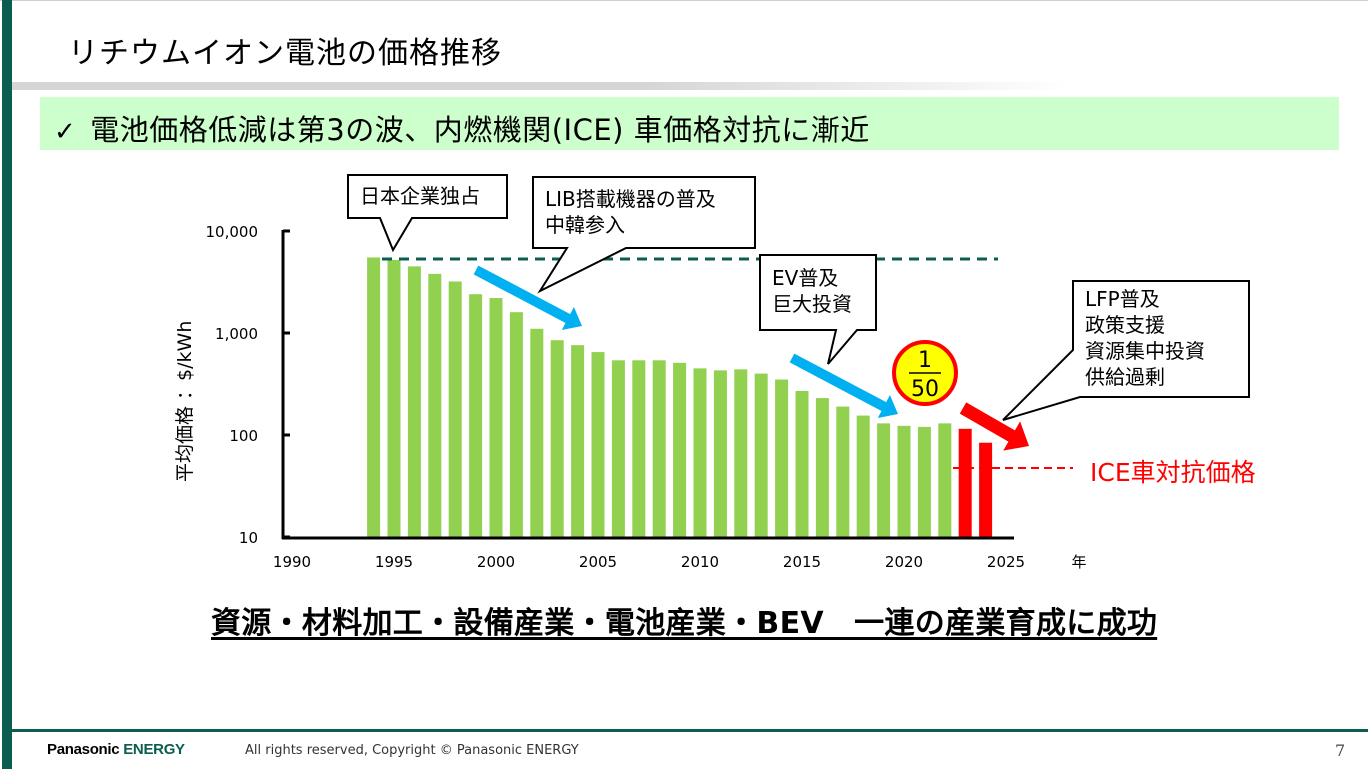  I want to click on brand-name: Panasonic, so click(83, 749).